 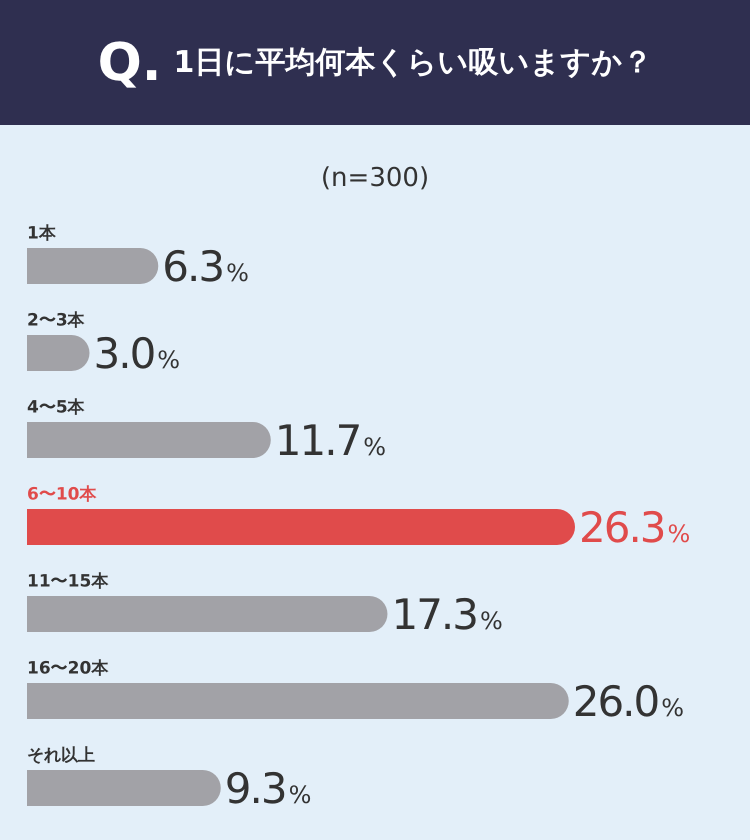 I want to click on y-tick-label: 6〜10本, so click(x=62, y=494).